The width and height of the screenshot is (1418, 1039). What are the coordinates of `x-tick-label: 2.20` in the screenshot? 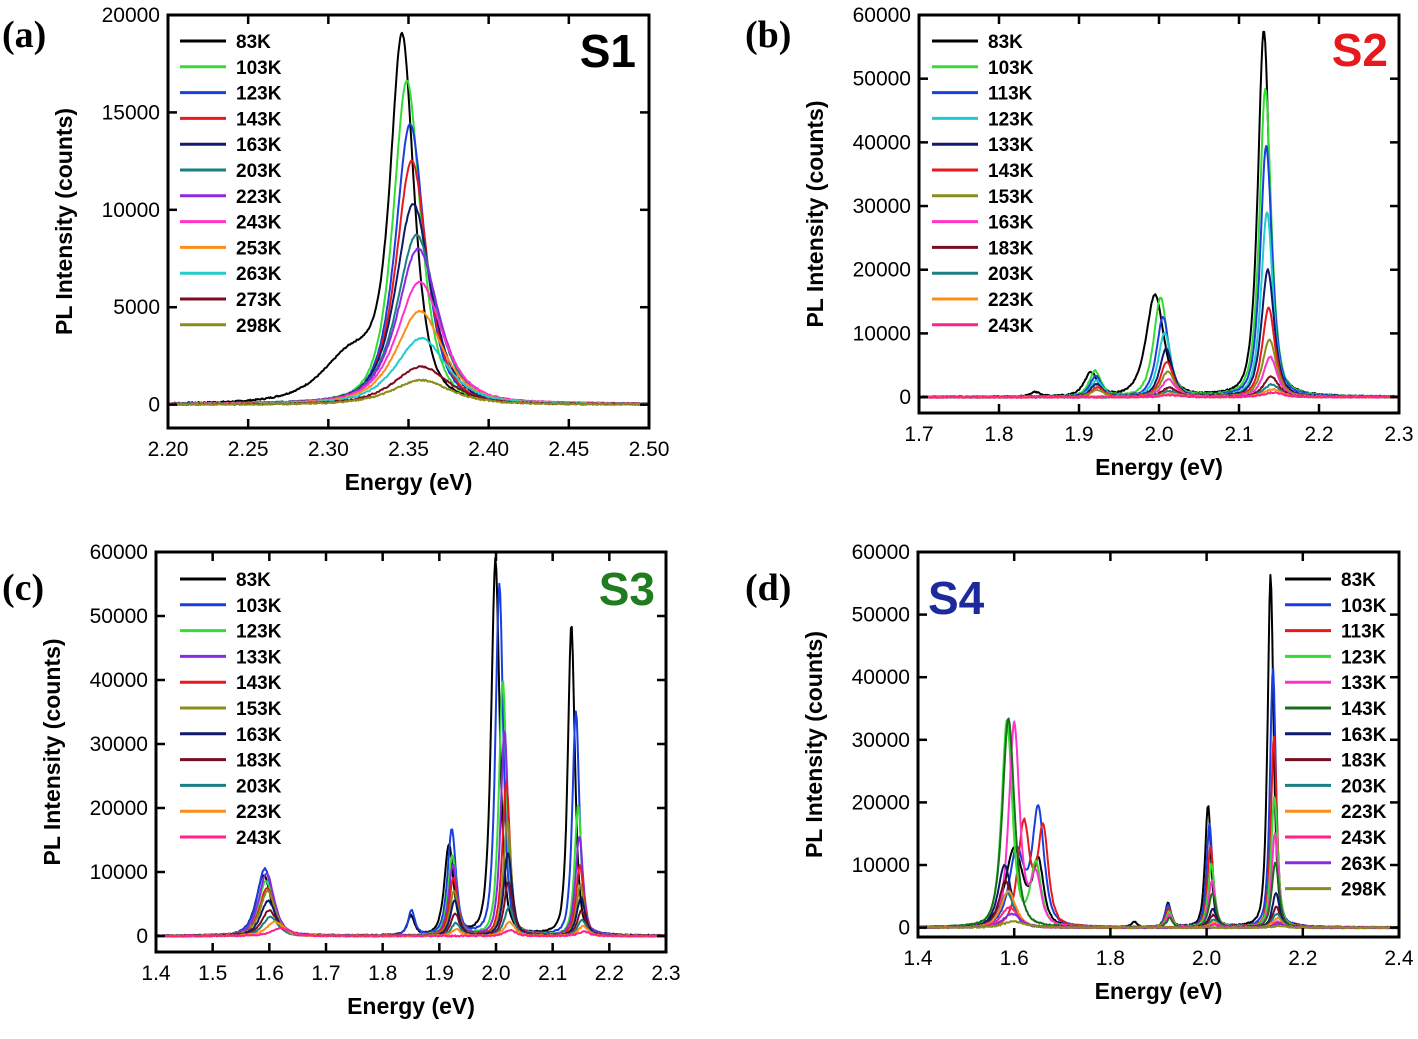 It's located at (168, 449).